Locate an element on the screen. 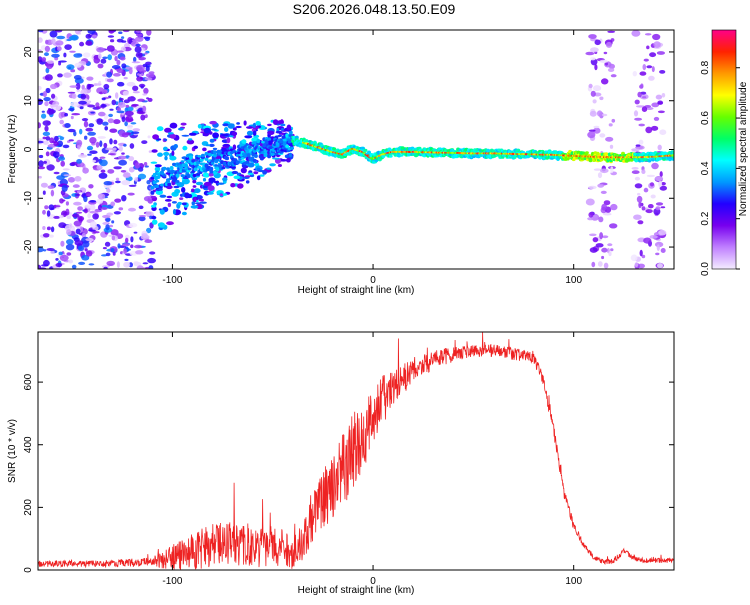 The width and height of the screenshot is (750, 605). snr-ylabel: SNR (10 * v/v) is located at coordinates (12, 451).